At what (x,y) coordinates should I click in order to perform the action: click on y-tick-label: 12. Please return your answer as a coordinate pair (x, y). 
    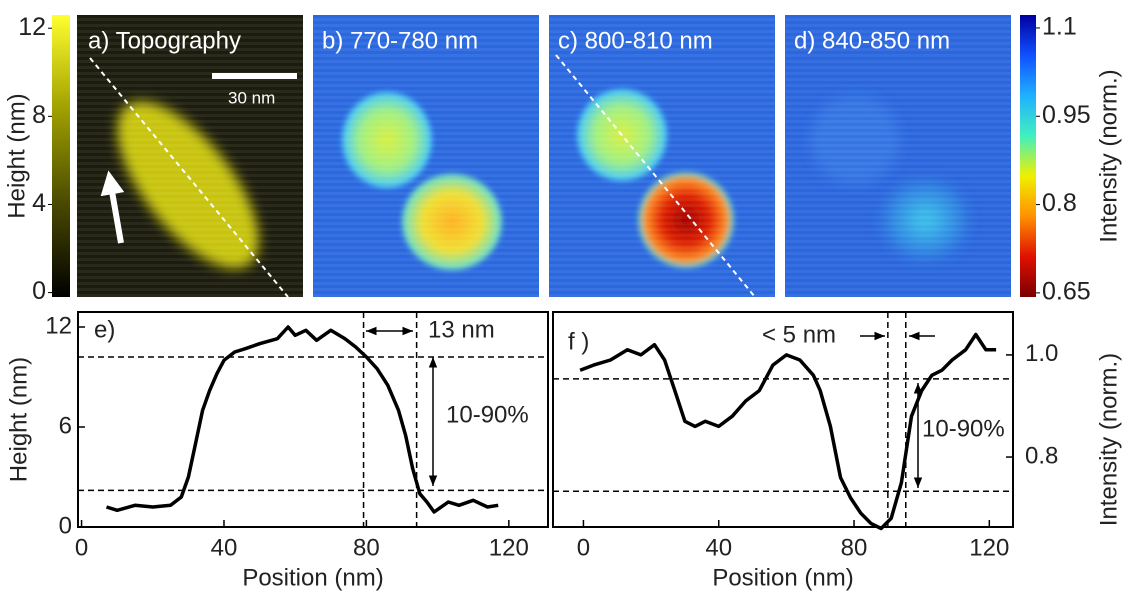
    Looking at the image, I should click on (58, 325).